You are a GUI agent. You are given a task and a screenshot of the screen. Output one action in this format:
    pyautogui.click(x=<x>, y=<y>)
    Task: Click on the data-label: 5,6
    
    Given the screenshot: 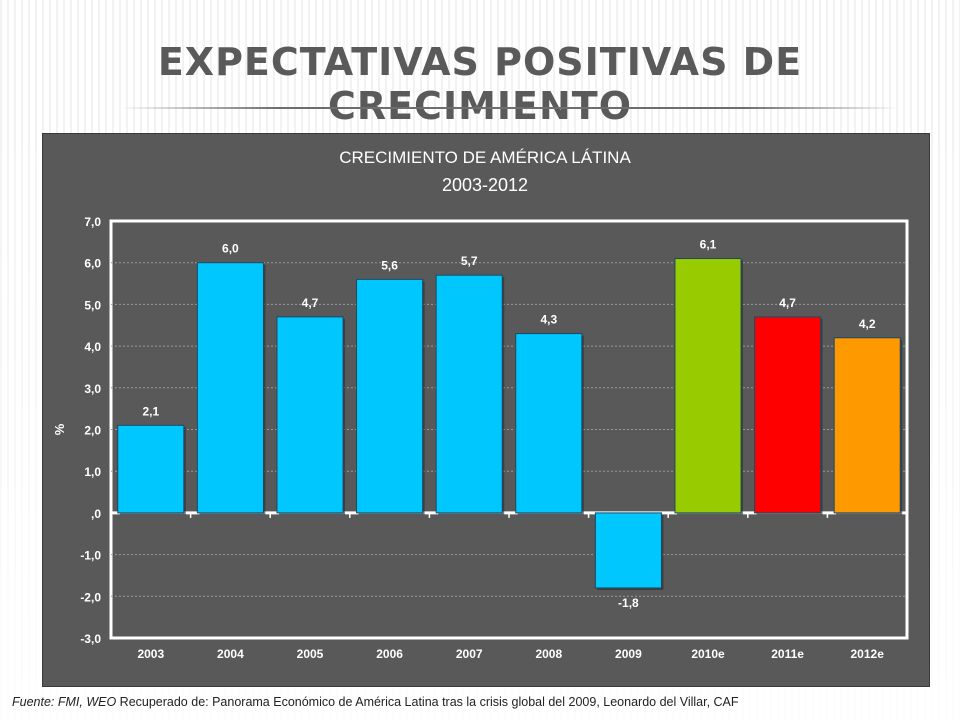 What is the action you would take?
    pyautogui.click(x=389, y=265)
    